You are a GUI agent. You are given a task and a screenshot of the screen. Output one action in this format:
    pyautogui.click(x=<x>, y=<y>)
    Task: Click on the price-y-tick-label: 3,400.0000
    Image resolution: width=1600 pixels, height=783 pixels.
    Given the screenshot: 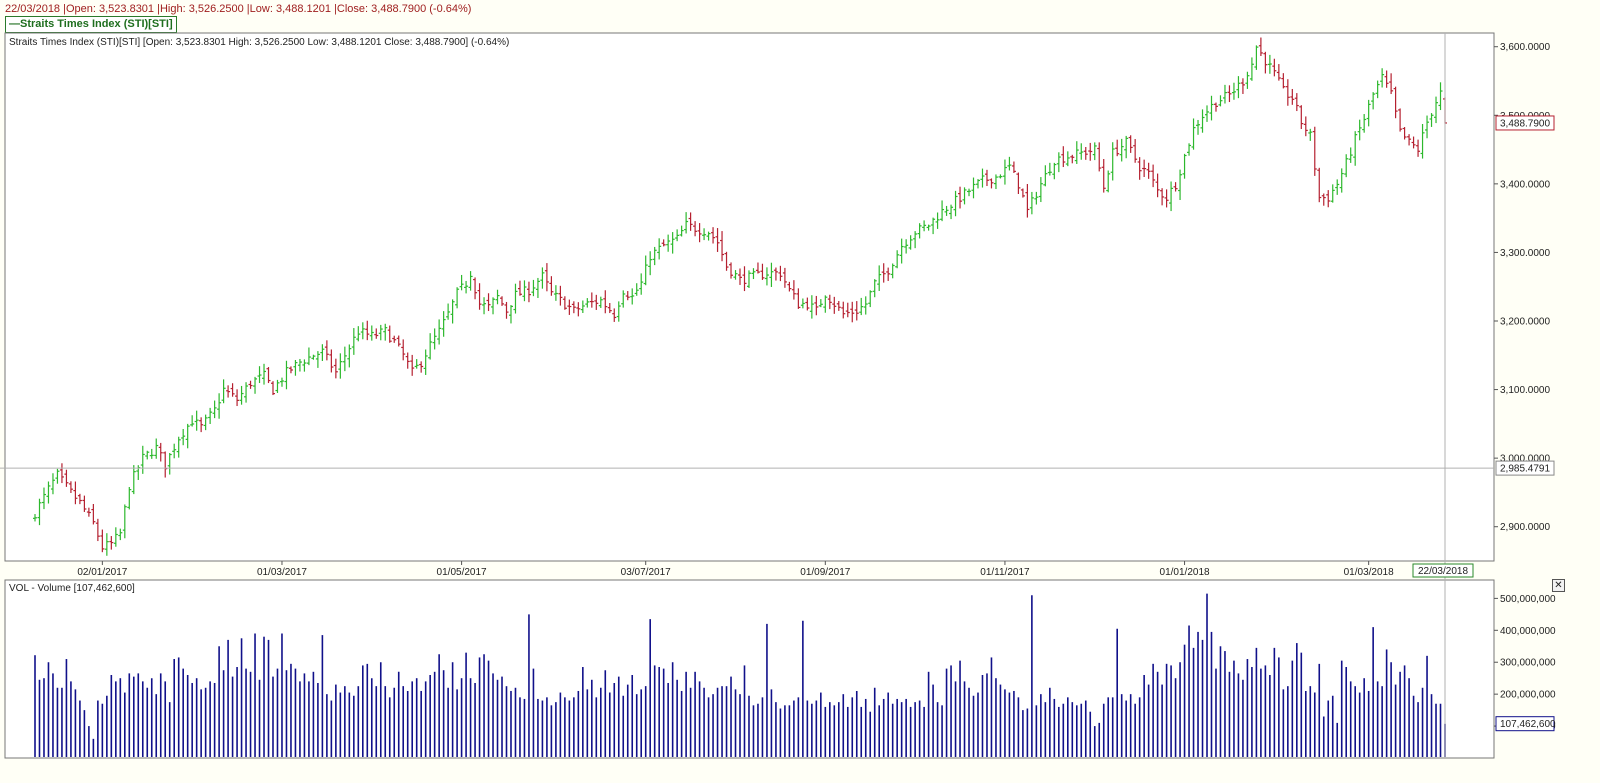 What is the action you would take?
    pyautogui.click(x=1525, y=184)
    